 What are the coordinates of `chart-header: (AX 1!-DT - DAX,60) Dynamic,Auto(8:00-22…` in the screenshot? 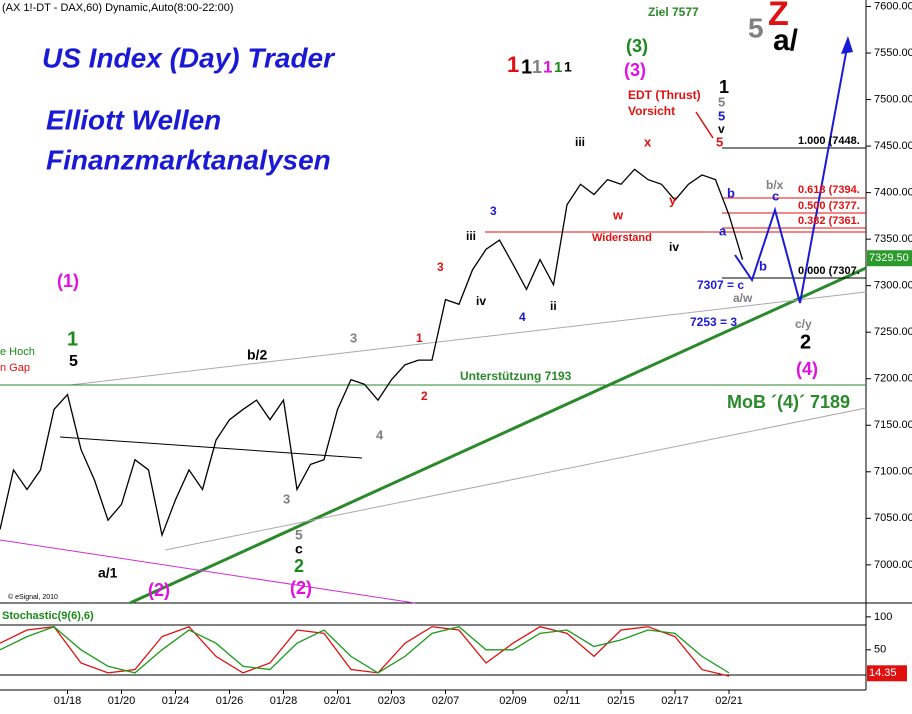 It's located at (118, 8).